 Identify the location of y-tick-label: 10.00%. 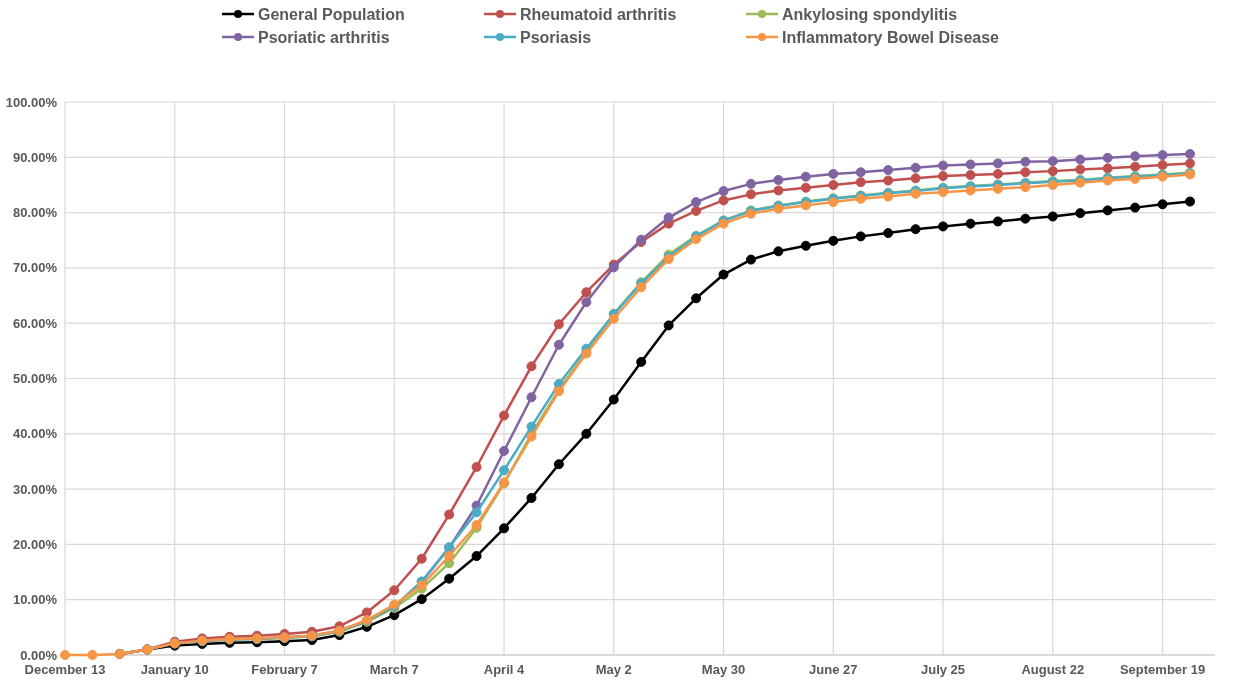
(35, 600).